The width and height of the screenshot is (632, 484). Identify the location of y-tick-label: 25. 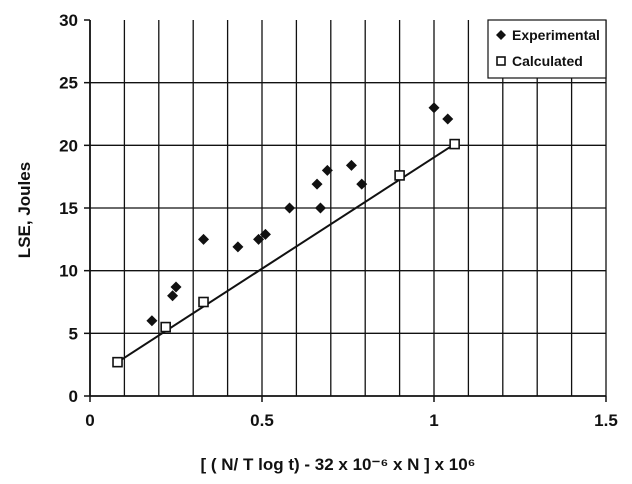
(68, 83).